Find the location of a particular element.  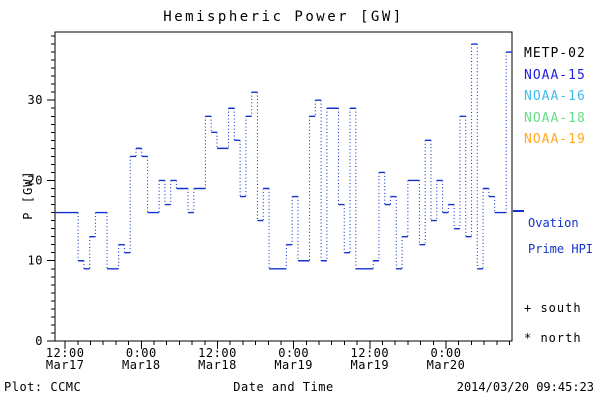

legend-item-noaa-16: NOAA-16 is located at coordinates (555, 96).